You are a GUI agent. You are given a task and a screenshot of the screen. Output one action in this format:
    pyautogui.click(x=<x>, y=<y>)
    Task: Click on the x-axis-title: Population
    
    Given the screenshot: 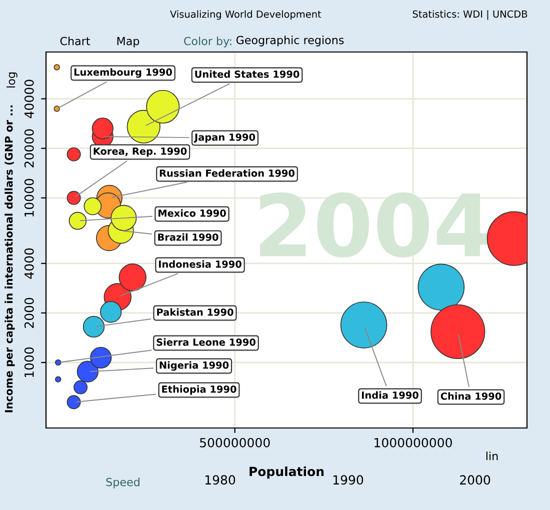 What is the action you would take?
    pyautogui.click(x=287, y=472)
    